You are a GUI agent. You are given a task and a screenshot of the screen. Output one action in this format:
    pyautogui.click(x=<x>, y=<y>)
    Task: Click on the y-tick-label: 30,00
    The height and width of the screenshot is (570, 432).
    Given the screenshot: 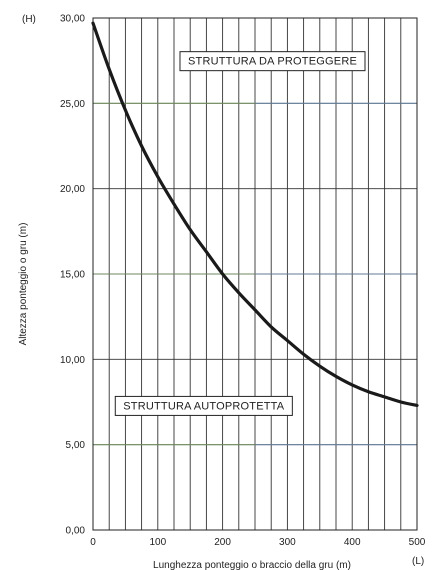 What is the action you would take?
    pyautogui.click(x=72, y=19)
    